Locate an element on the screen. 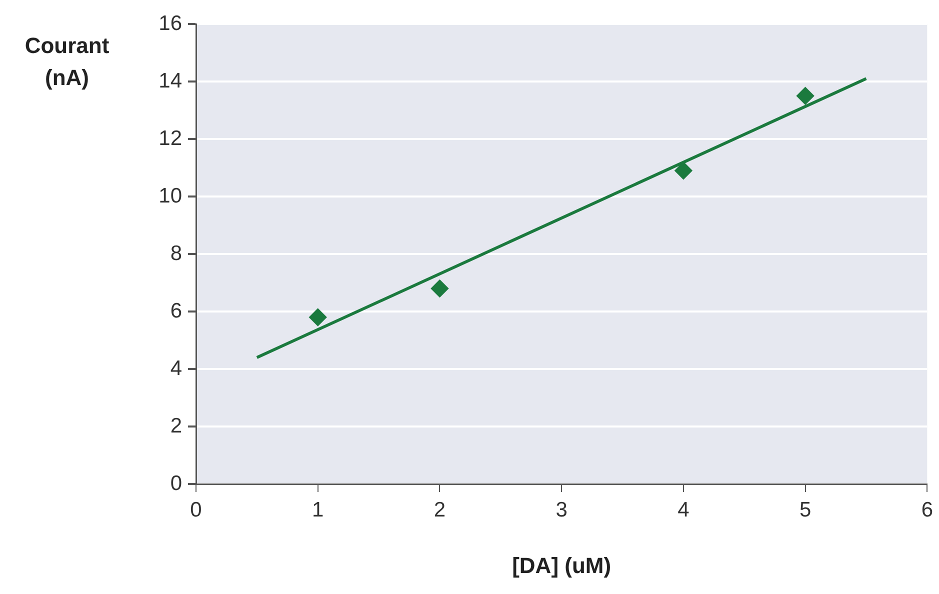 This screenshot has width=939, height=594. x-tick-label: 2 is located at coordinates (440, 510).